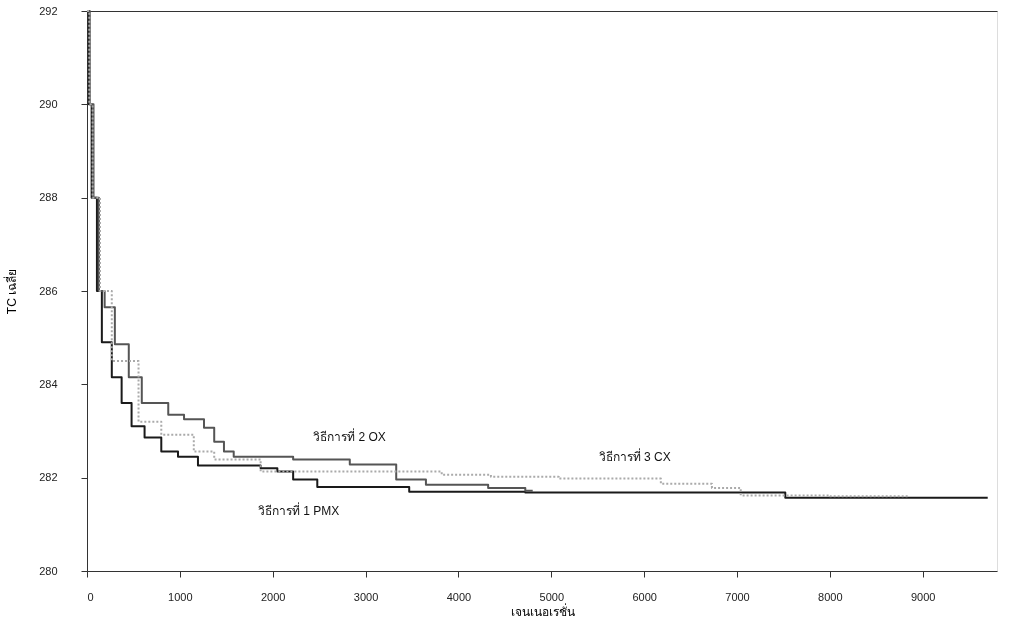 Image resolution: width=1031 pixels, height=637 pixels. I want to click on y-tick-label: 288, so click(48, 197).